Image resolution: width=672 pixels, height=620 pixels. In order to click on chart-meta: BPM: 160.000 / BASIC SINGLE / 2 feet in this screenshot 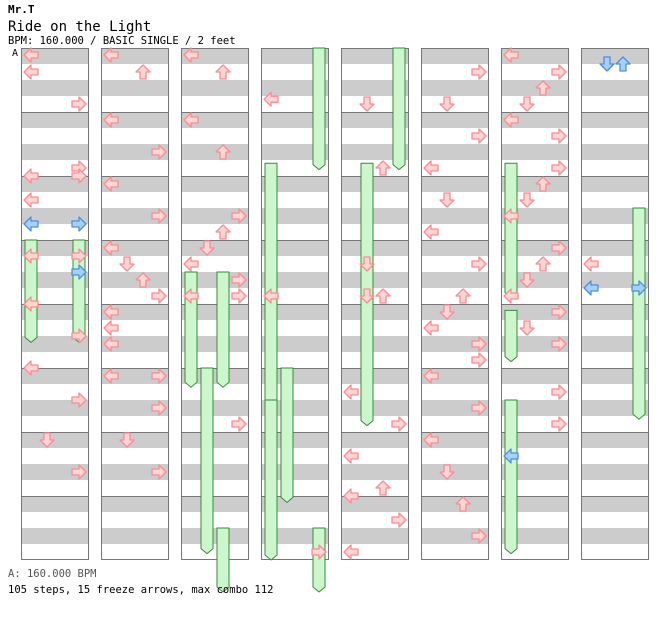, I will do `click(122, 41)`.